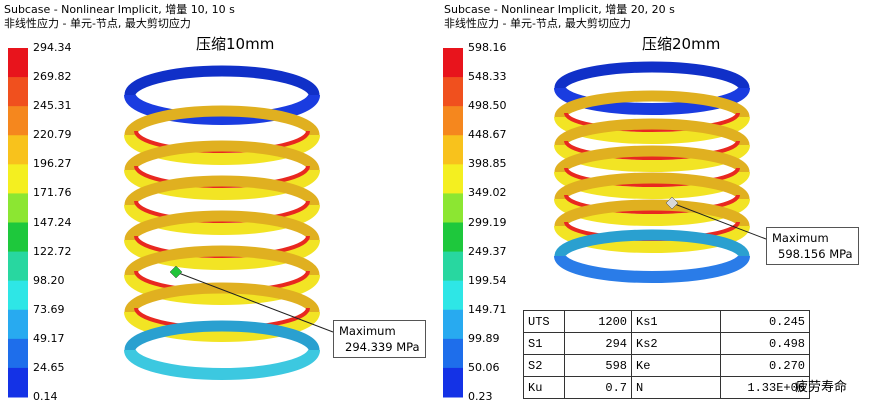 The height and width of the screenshot is (416, 882). What do you see at coordinates (765, 387) in the screenshot?
I see `table-cell: 1.33E+06` at bounding box center [765, 387].